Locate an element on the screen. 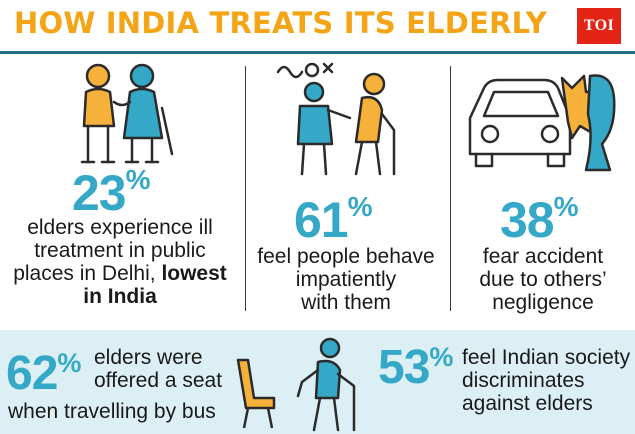 The image size is (635, 434). elderly-couple-icon is located at coordinates (127, 113).